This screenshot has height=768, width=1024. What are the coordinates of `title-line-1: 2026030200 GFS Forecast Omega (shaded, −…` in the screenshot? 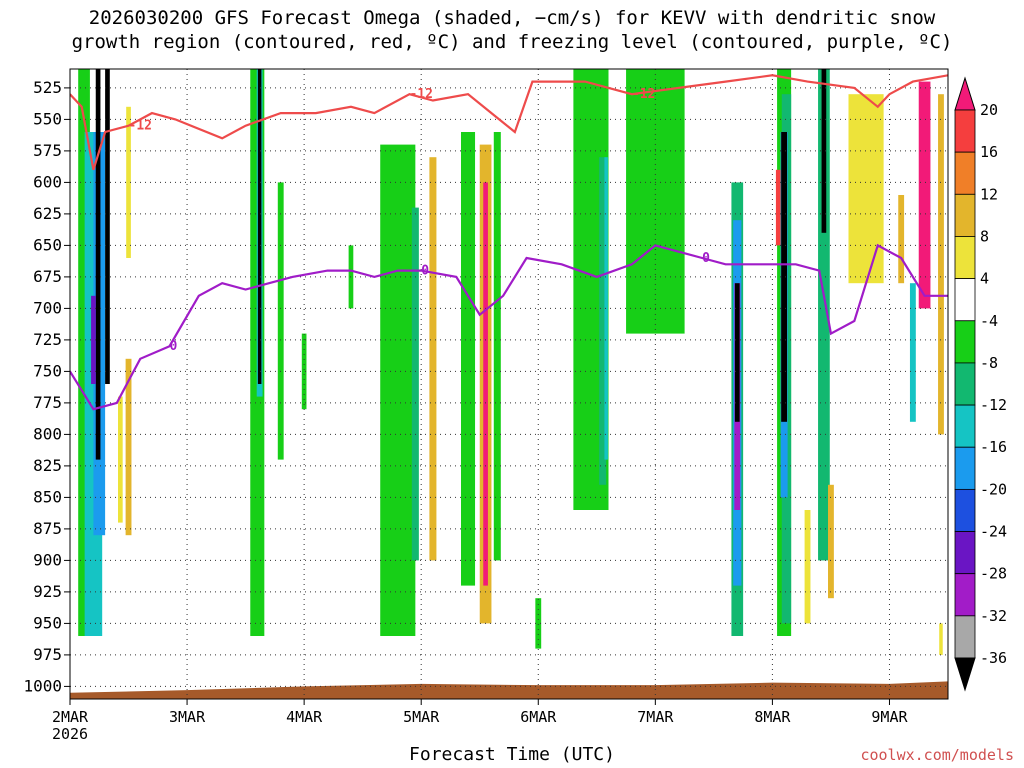 It's located at (512, 18).